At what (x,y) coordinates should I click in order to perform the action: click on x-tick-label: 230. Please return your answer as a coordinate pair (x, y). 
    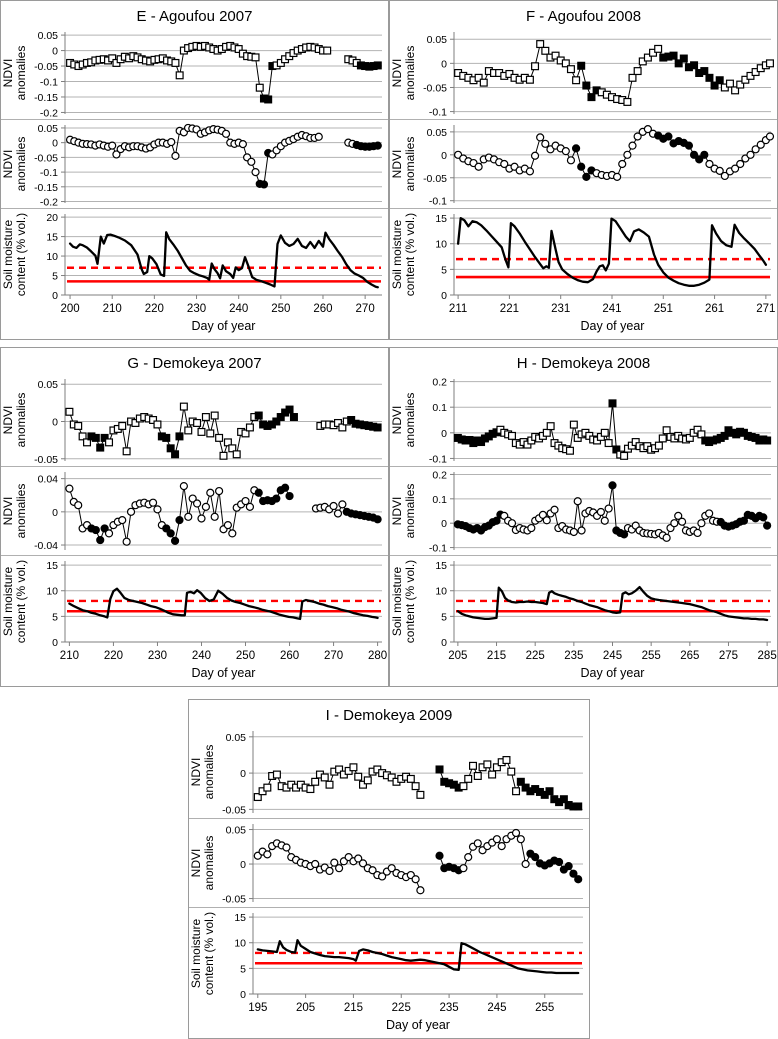
    Looking at the image, I should click on (196, 309).